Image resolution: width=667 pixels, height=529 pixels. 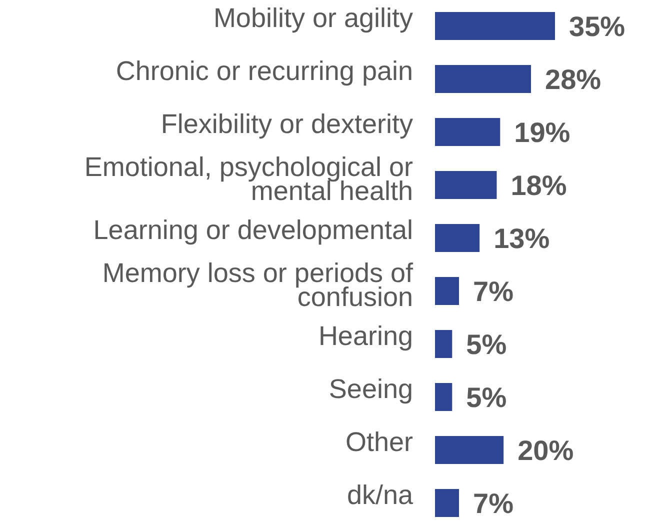 What do you see at coordinates (542, 132) in the screenshot?
I see `data-label: 19%` at bounding box center [542, 132].